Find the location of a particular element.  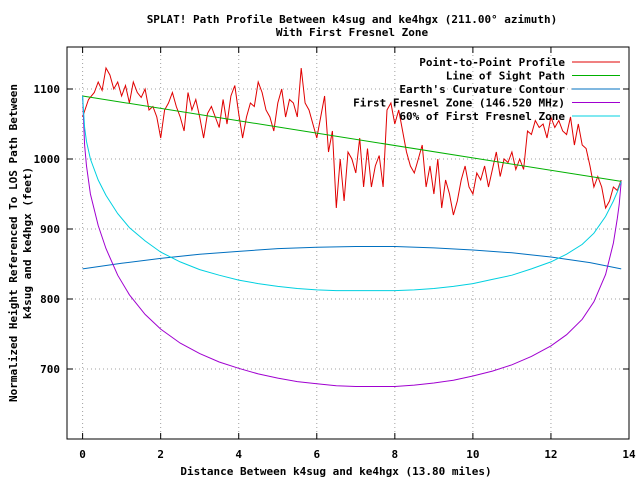

y-tick-label: 900 is located at coordinates (50, 229).